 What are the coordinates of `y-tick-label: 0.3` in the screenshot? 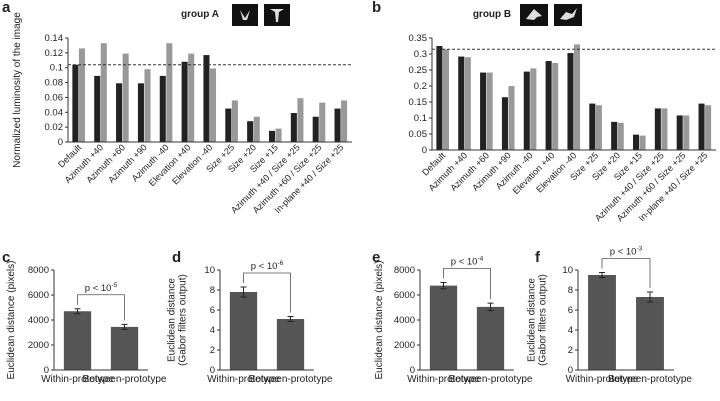 It's located at (420, 54).